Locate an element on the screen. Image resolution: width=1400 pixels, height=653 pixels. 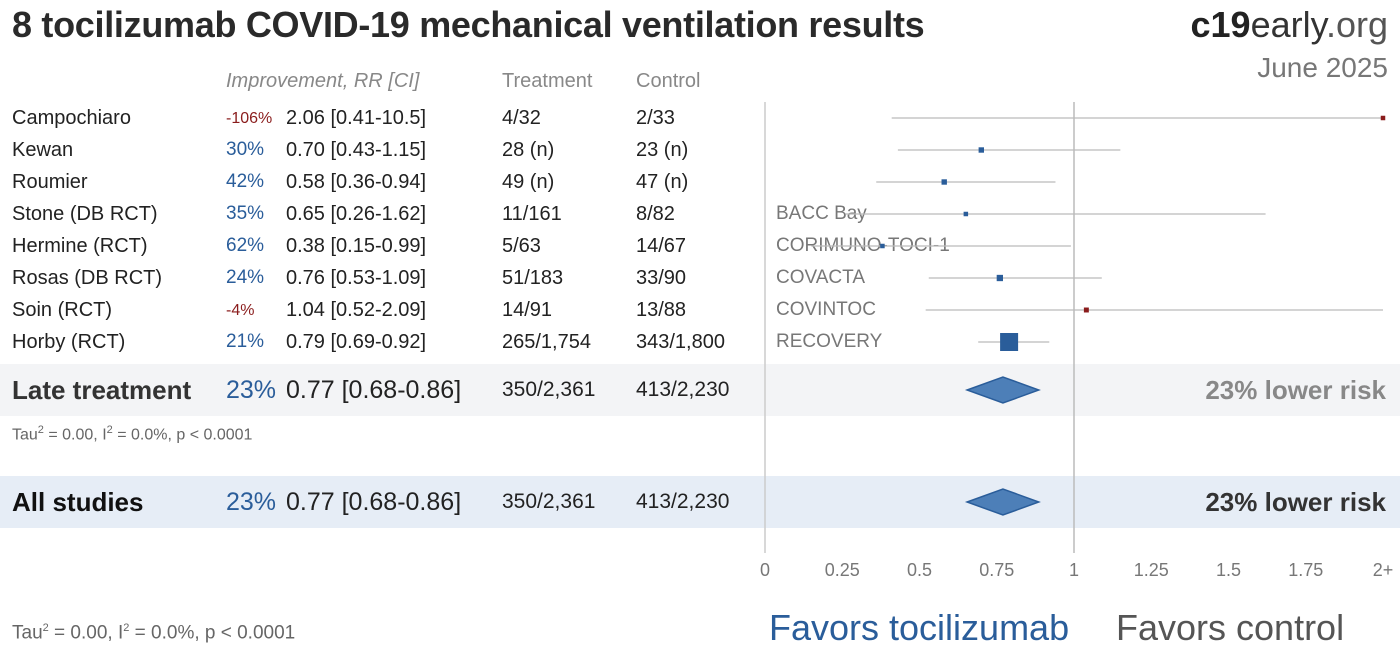
study-rr: 0.38 [0.15-0.99] is located at coordinates (356, 246).